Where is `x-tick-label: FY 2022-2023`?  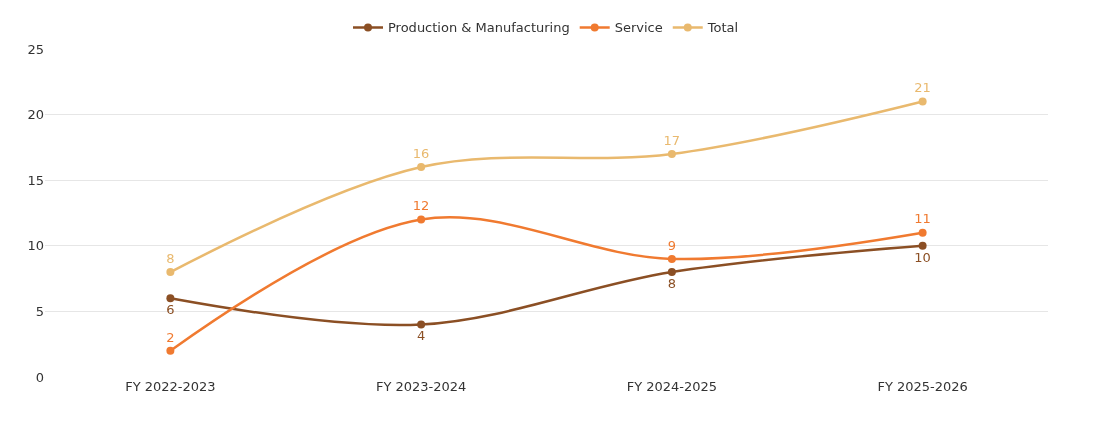
x-tick-label: FY 2022-2023 is located at coordinates (170, 386).